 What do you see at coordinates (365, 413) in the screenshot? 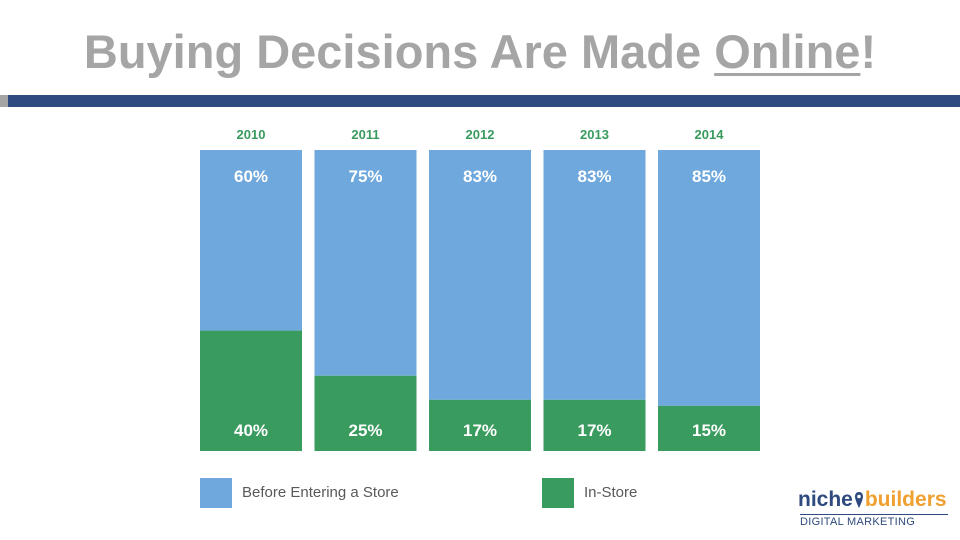
I see `bar-segment-in-store-2011` at bounding box center [365, 413].